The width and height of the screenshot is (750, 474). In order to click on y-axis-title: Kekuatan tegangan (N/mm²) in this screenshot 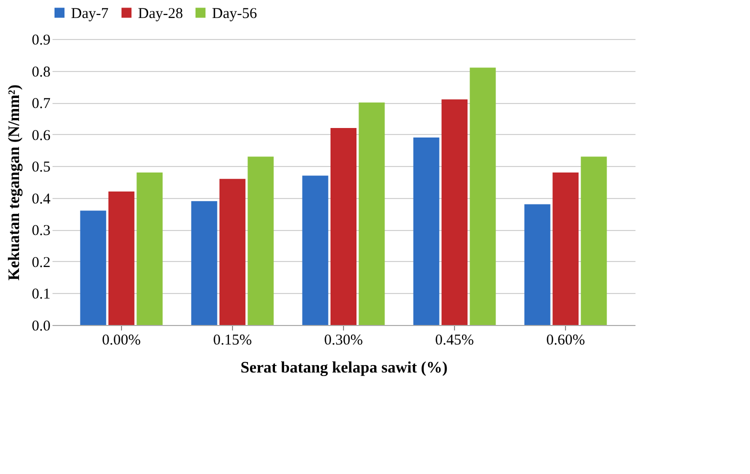, I will do `click(14, 182)`.